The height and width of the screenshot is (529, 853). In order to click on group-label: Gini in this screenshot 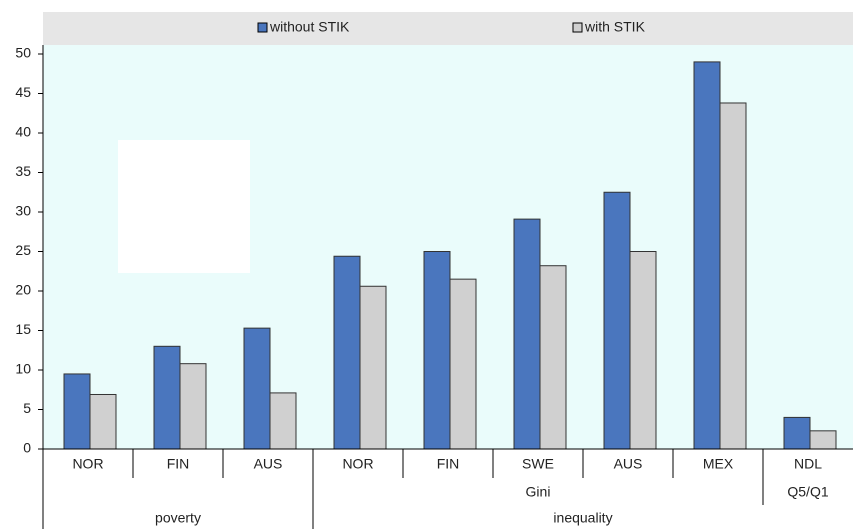, I will do `click(538, 492)`.